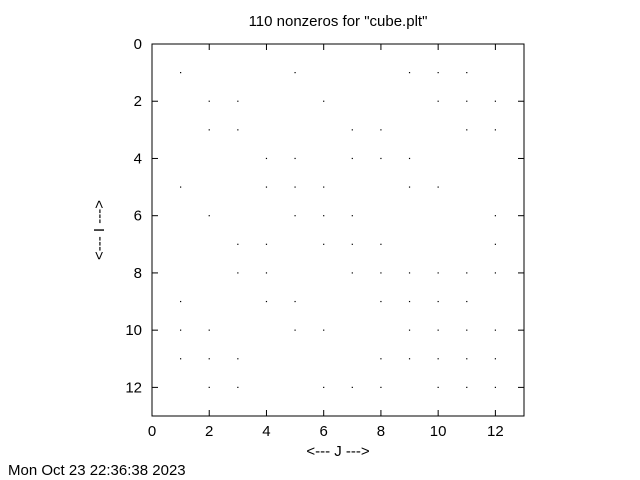 The image size is (640, 480). What do you see at coordinates (338, 451) in the screenshot?
I see `x-axis-label: <--- J --->` at bounding box center [338, 451].